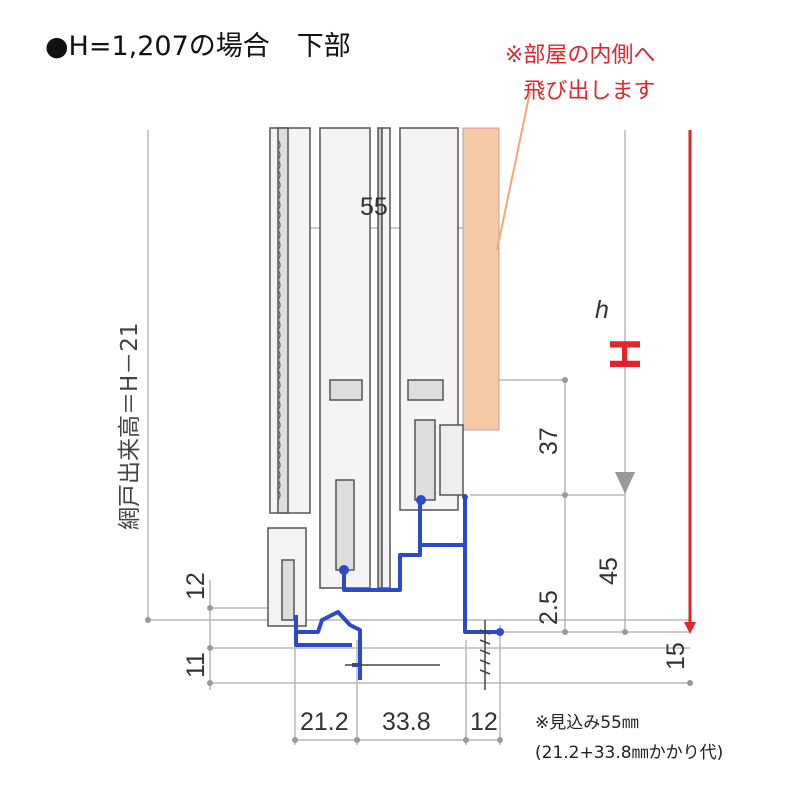 The height and width of the screenshot is (800, 800). I want to click on dim-21-2: 21.2, so click(324, 722).